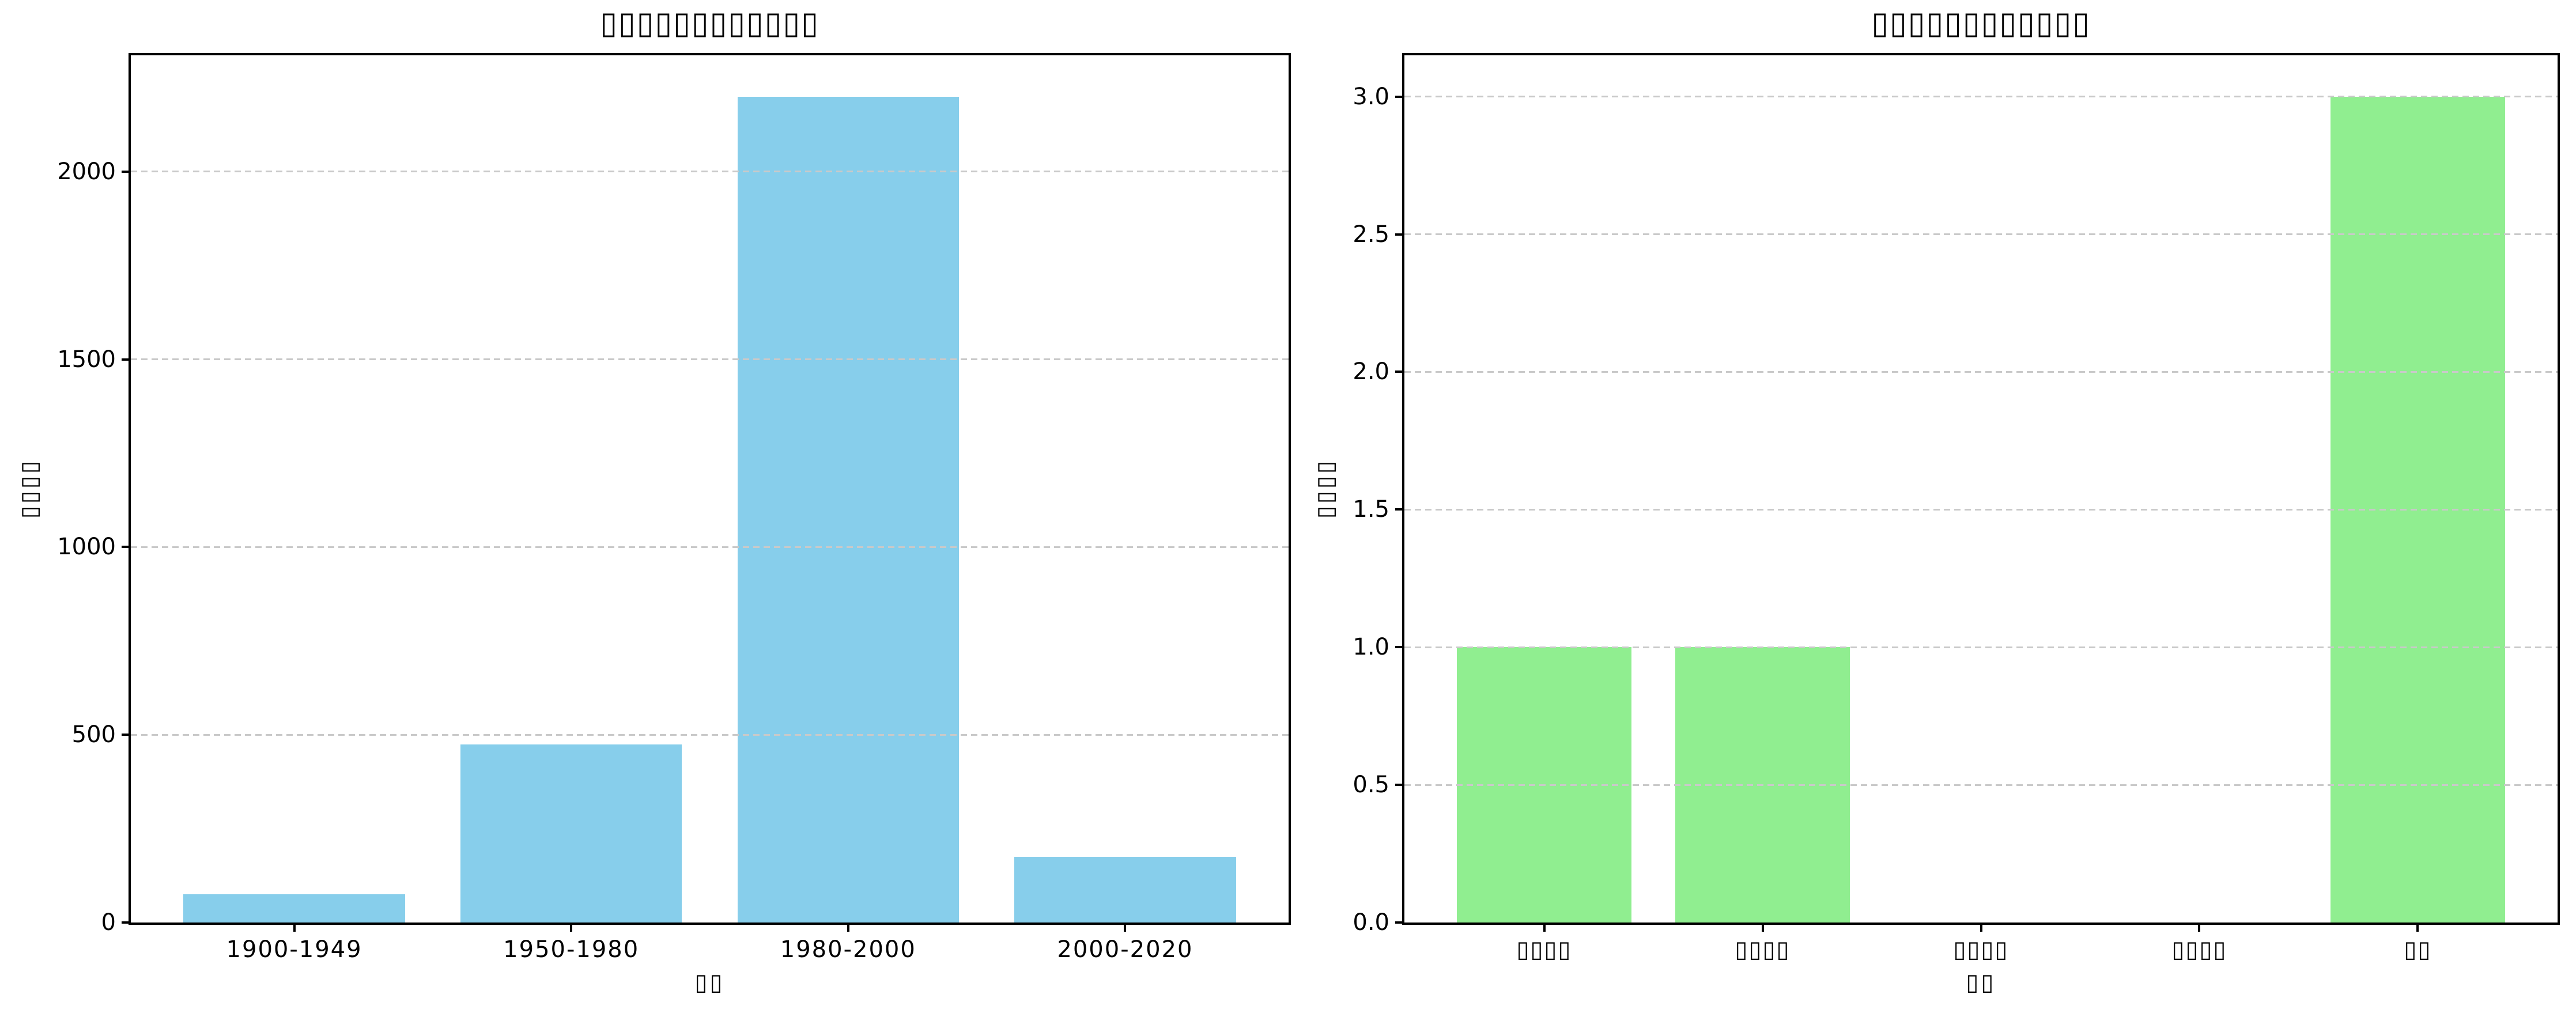 This screenshot has width=2576, height=1017. I want to click on y-tick-label: 0.5, so click(1371, 785).